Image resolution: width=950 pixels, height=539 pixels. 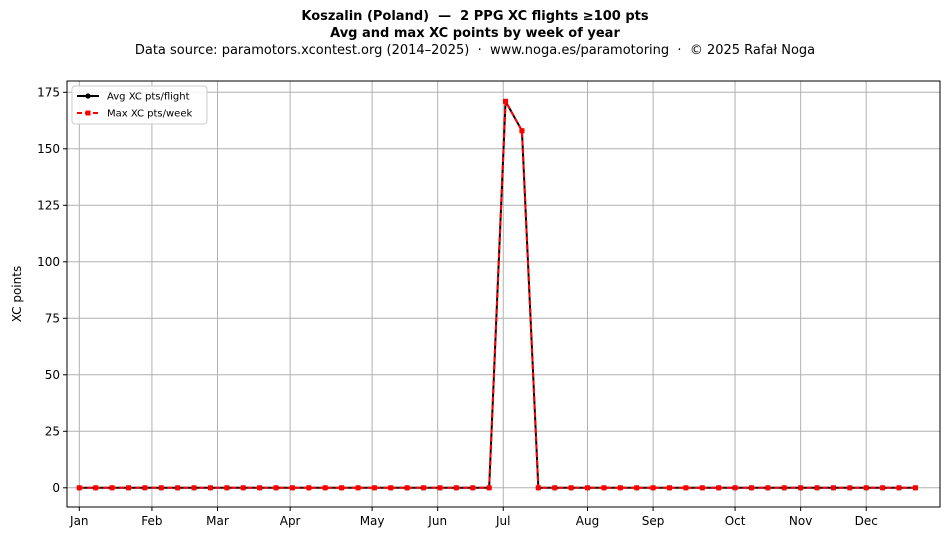 I want to click on legend-entry-label: Max XC pts/week, so click(x=149, y=114).